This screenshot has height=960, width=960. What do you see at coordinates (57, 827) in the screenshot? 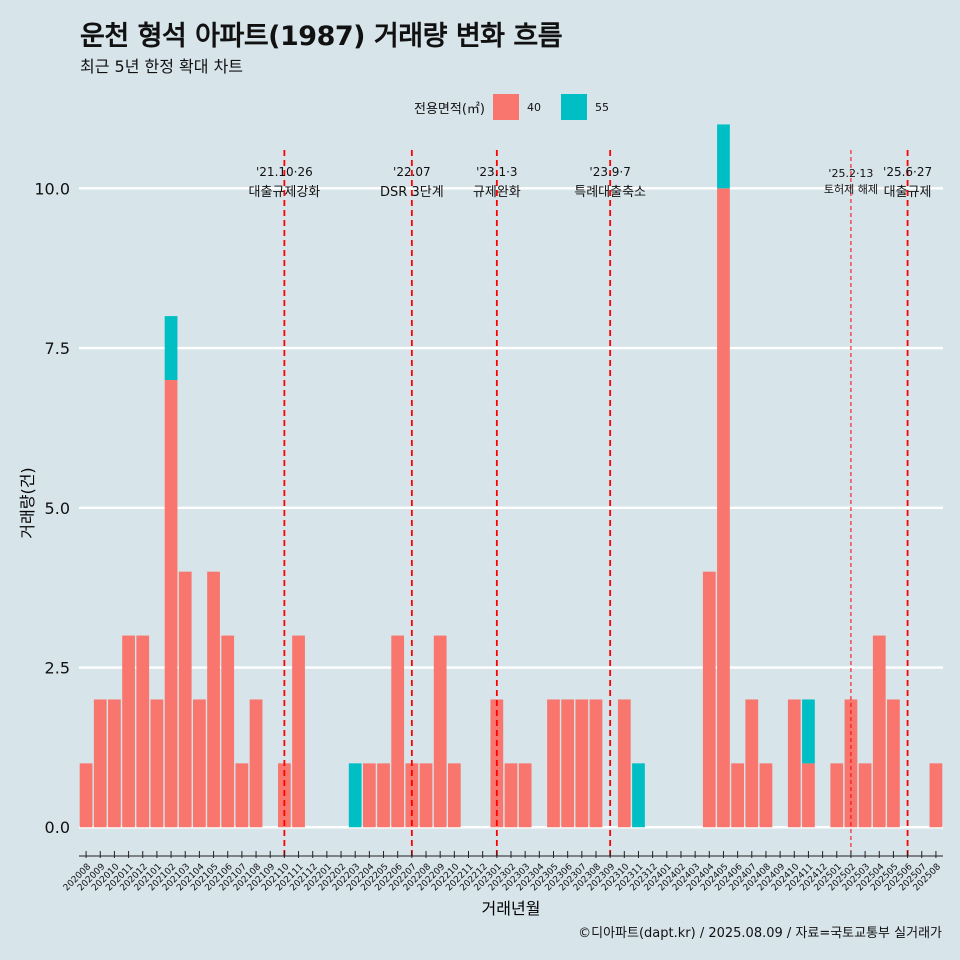
I see `y-tick-label: 0.0` at bounding box center [57, 827].